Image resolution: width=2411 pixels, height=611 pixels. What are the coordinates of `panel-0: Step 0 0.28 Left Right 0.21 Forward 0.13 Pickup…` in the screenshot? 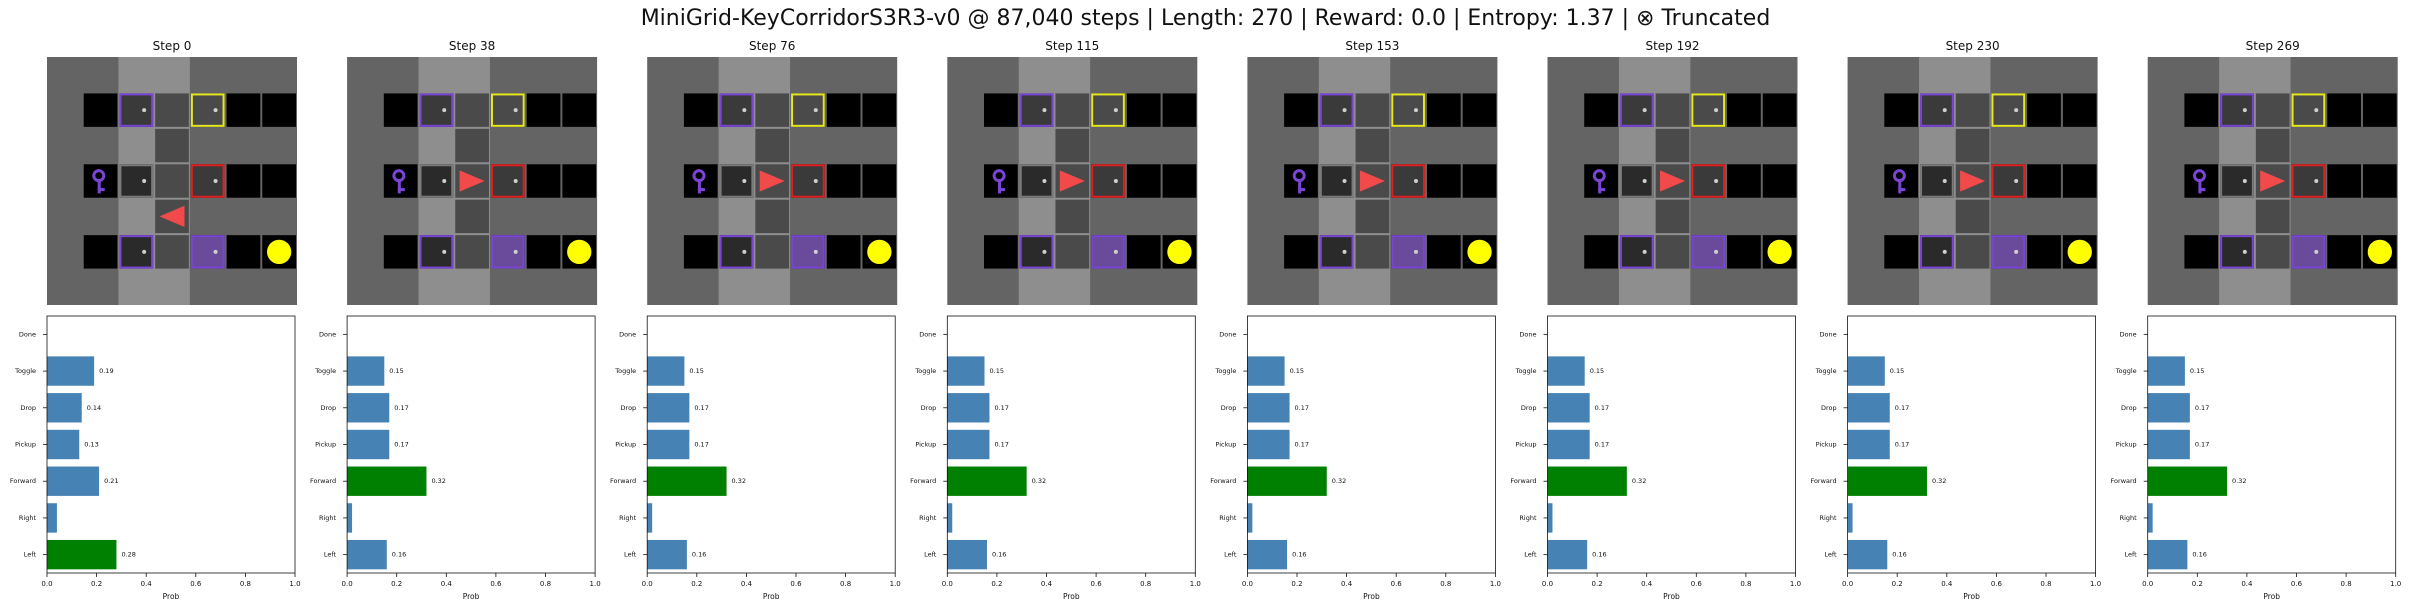 It's located at (155, 320).